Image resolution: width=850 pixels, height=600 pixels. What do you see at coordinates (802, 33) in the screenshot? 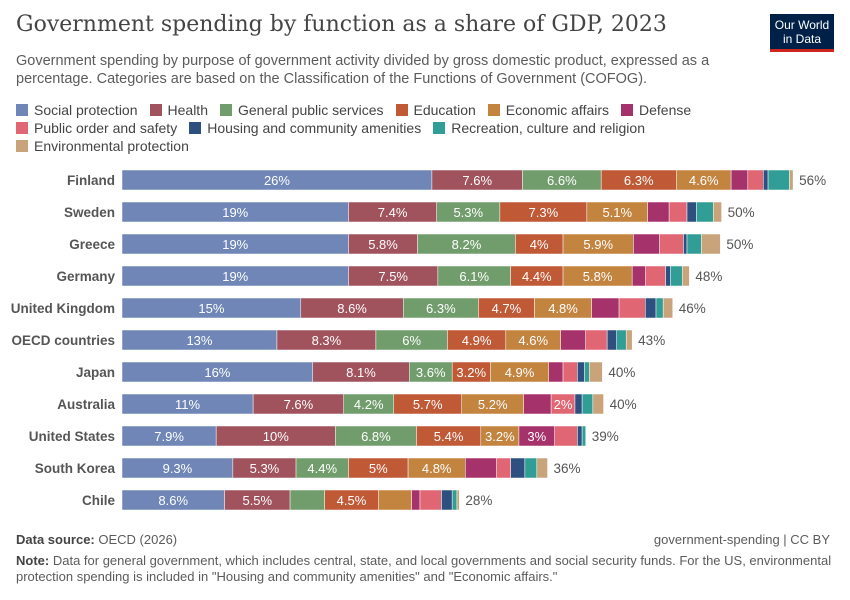
I see `owid-logo: Our World in Data` at bounding box center [802, 33].